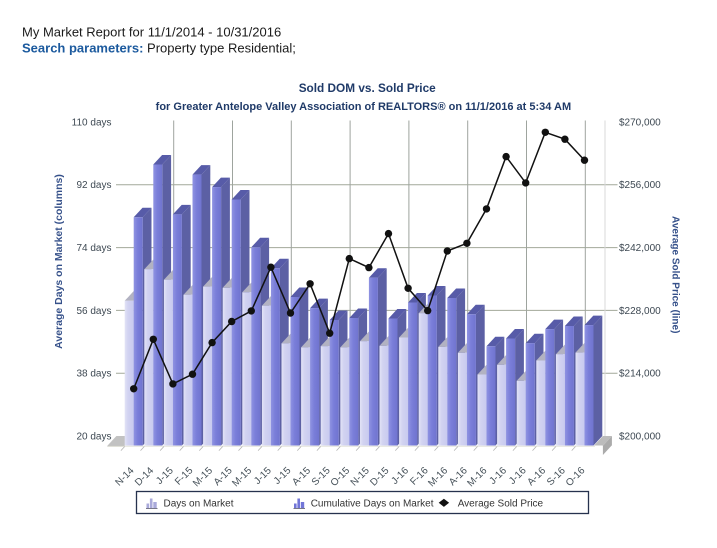  I want to click on svg-text: O-16, so click(576, 477).